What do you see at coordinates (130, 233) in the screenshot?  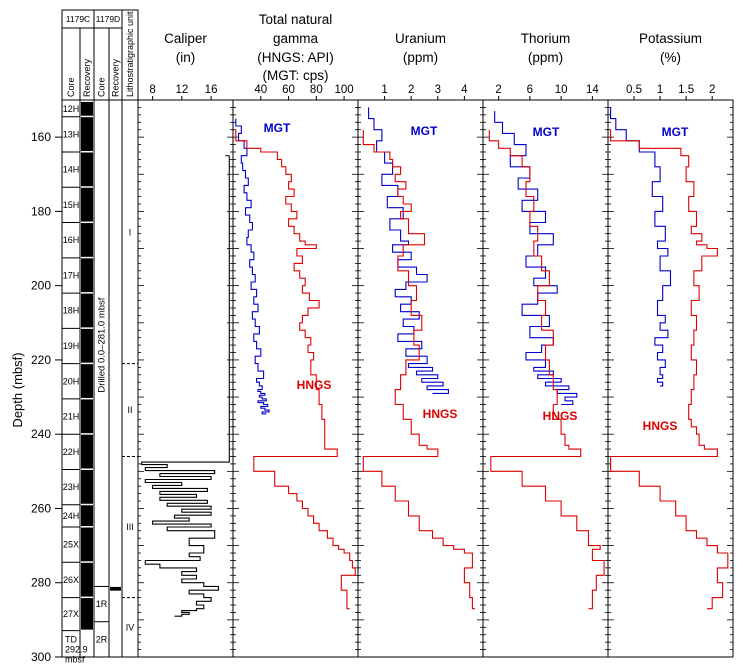 I see `unit-label: I` at bounding box center [130, 233].